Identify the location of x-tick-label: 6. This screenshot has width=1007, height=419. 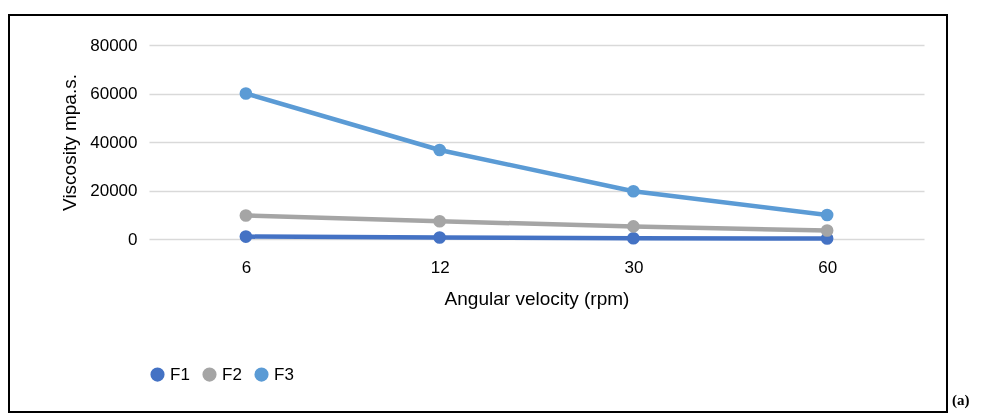
(246, 267).